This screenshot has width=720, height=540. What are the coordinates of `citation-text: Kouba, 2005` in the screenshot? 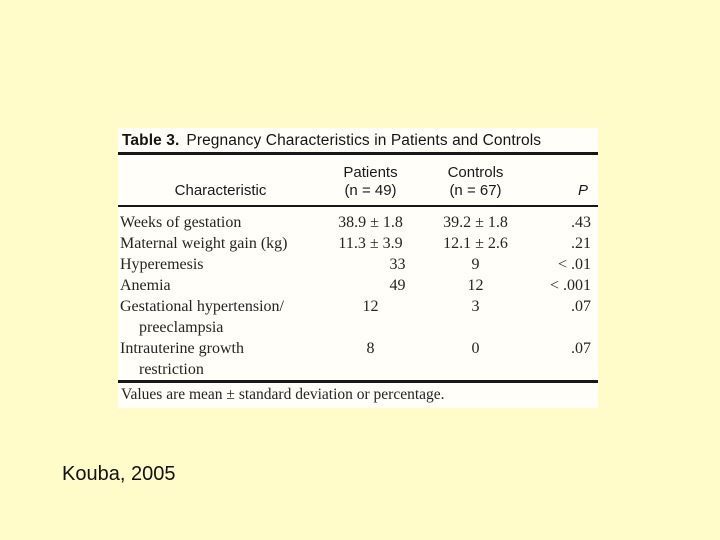 It's located at (119, 474).